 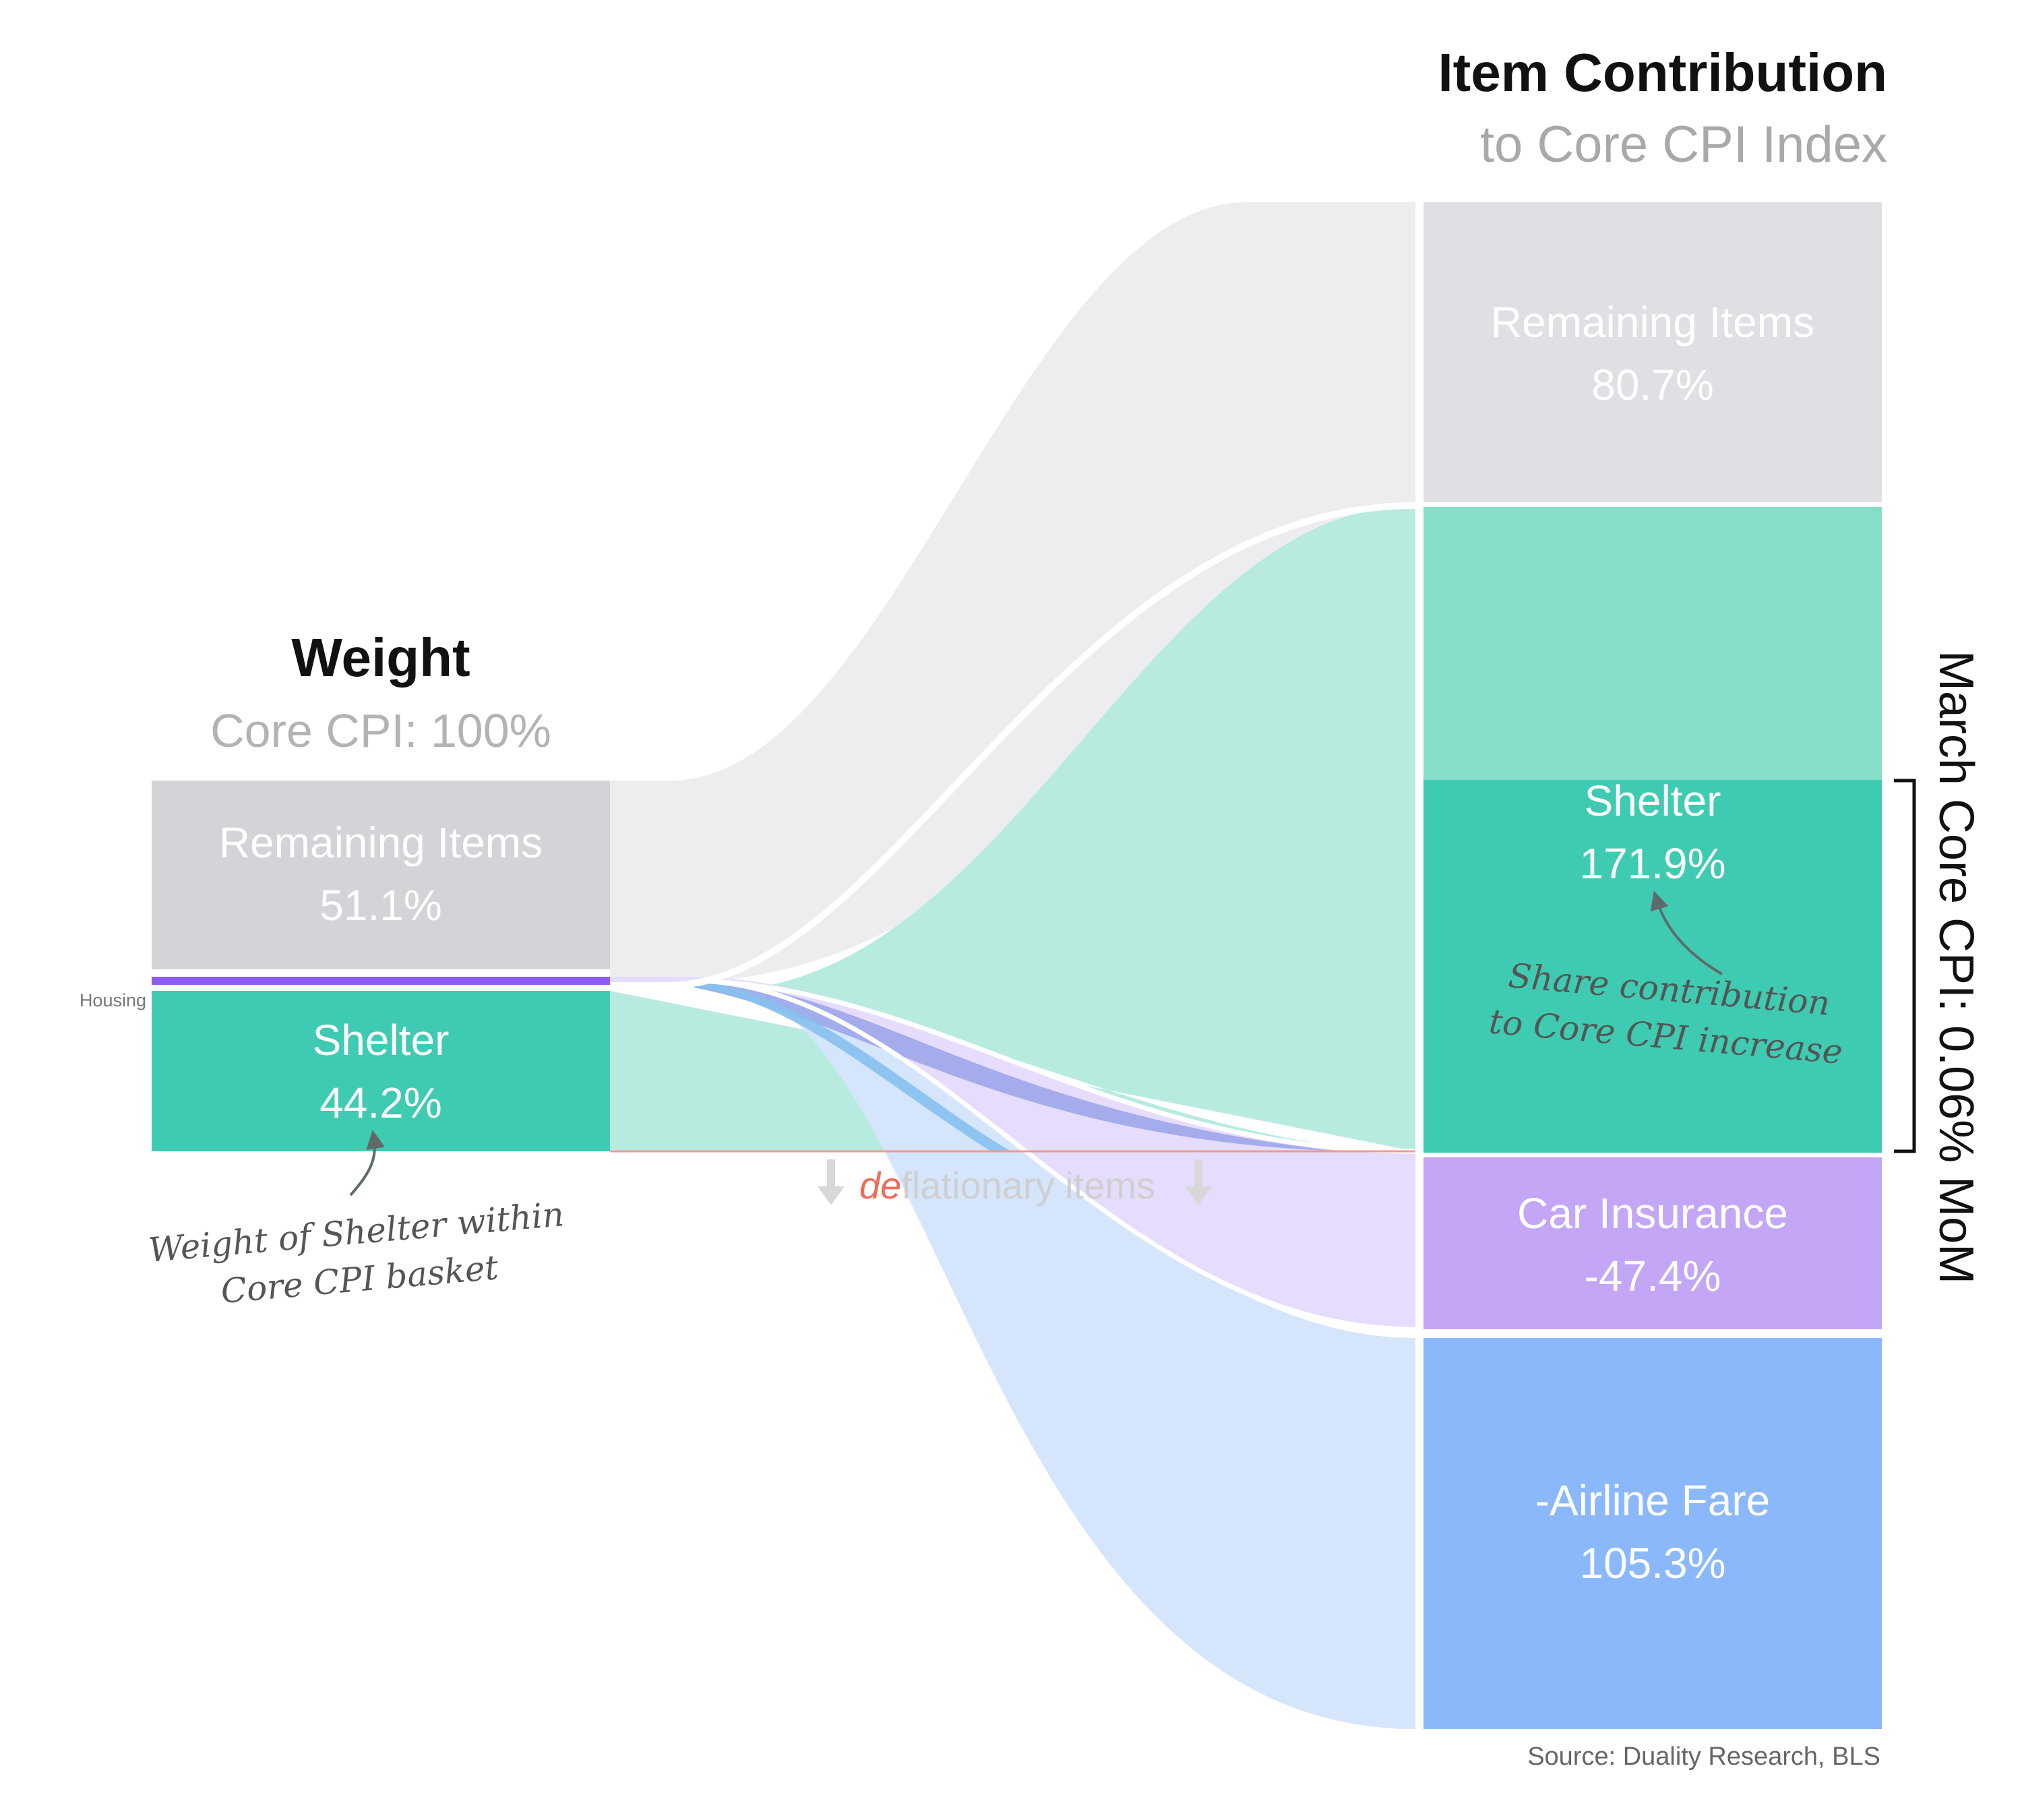 What do you see at coordinates (1686, 933) in the screenshot?
I see `share-annotation-arrow` at bounding box center [1686, 933].